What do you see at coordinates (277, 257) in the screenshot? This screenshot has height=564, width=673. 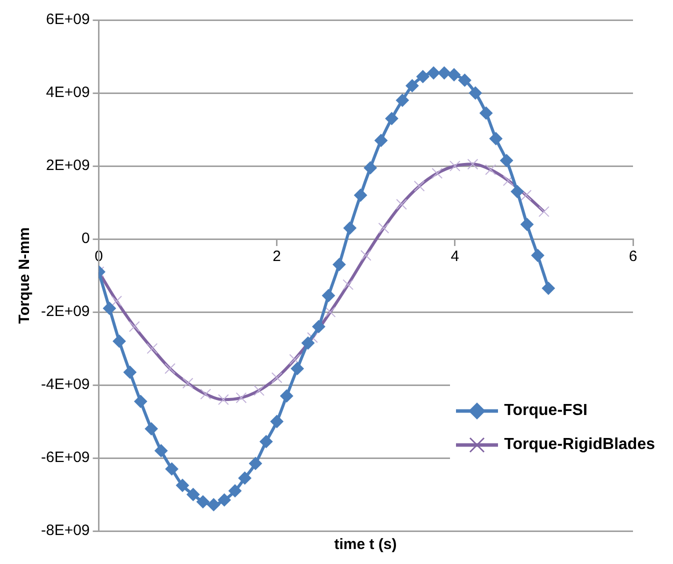 I see `x-tick-label: 2` at bounding box center [277, 257].